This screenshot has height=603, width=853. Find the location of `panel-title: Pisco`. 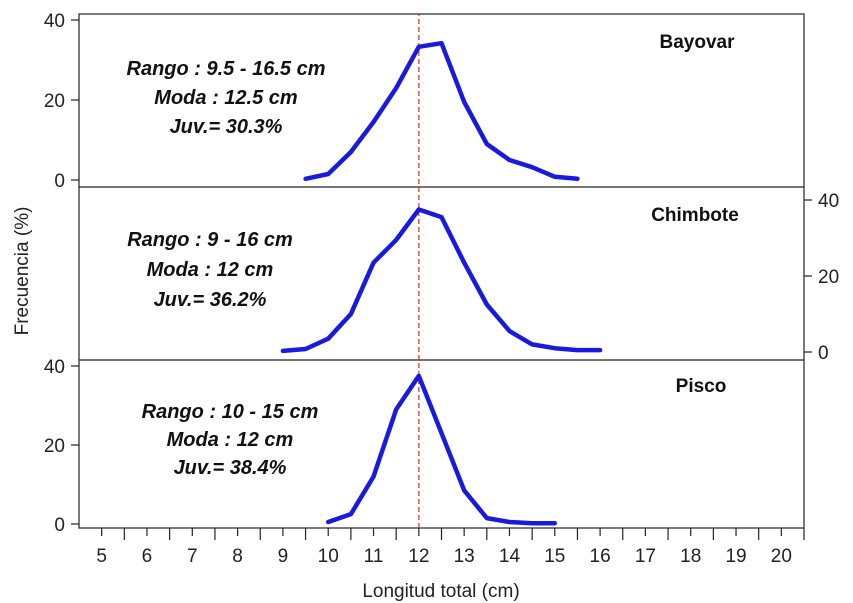

panel-title: Pisco is located at coordinates (701, 386).